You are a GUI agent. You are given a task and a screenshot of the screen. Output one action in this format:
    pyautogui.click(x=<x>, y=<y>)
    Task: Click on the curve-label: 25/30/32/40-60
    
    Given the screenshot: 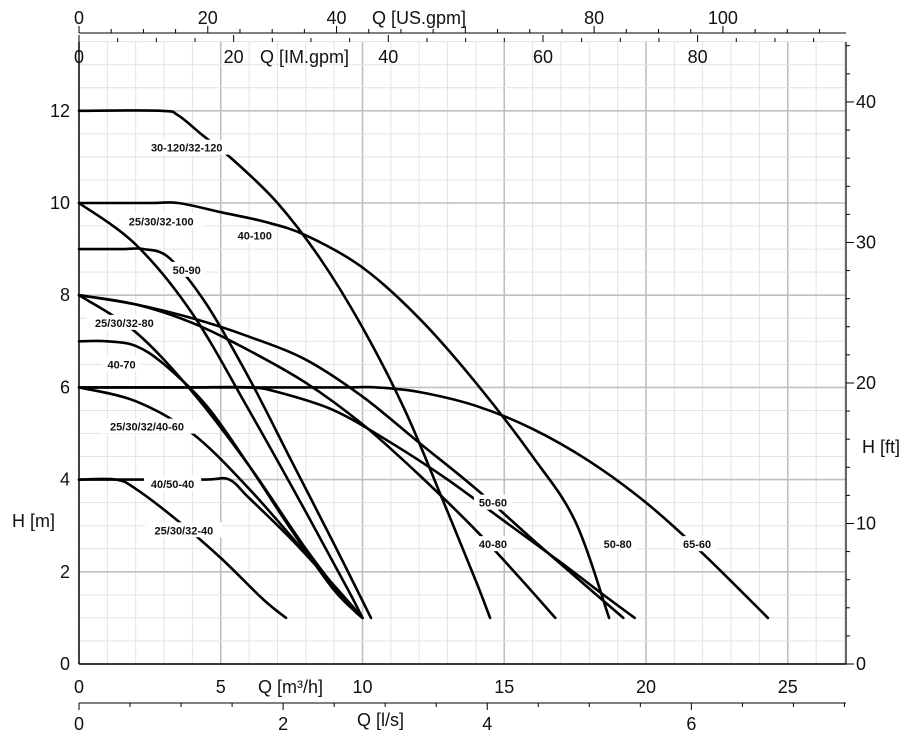 What is the action you would take?
    pyautogui.click(x=147, y=426)
    